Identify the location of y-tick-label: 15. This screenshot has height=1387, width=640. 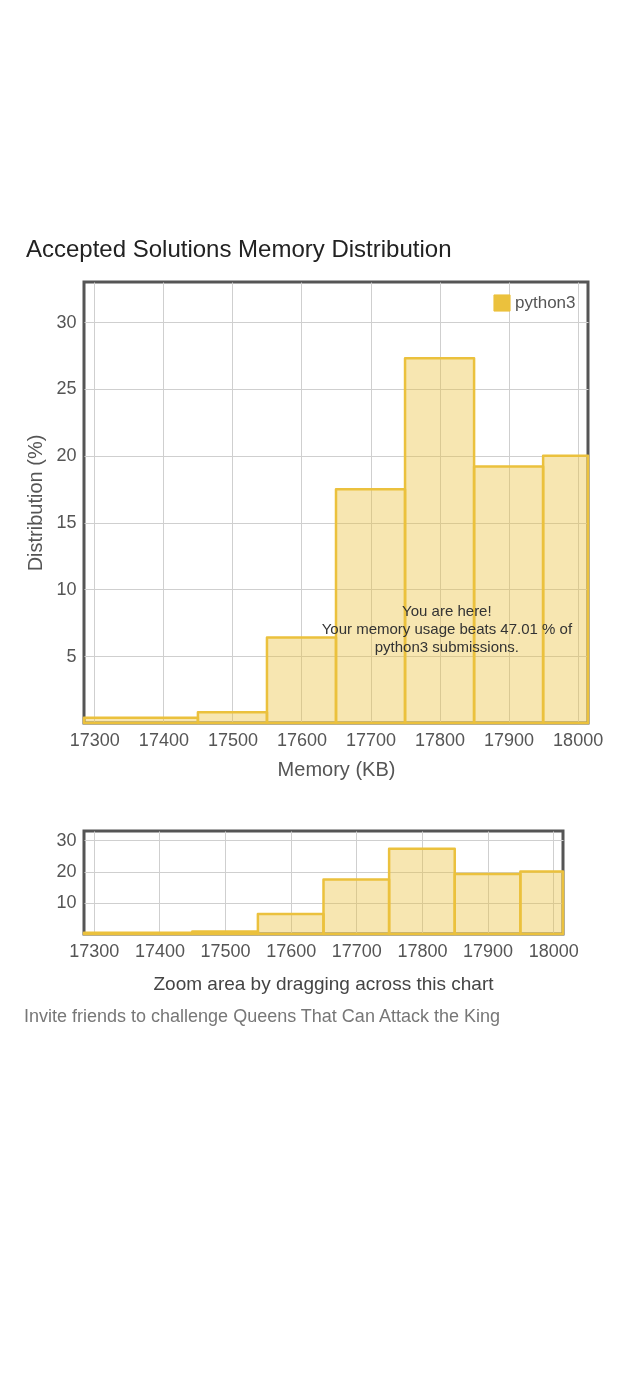
(66, 522).